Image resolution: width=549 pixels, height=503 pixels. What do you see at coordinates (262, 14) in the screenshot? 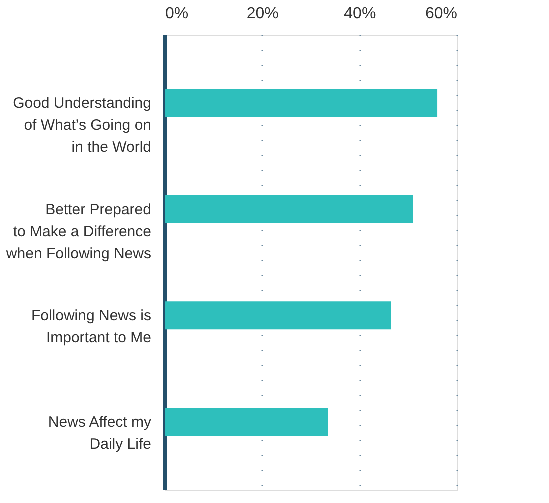
I see `x-tick-label: 20%` at bounding box center [262, 14].